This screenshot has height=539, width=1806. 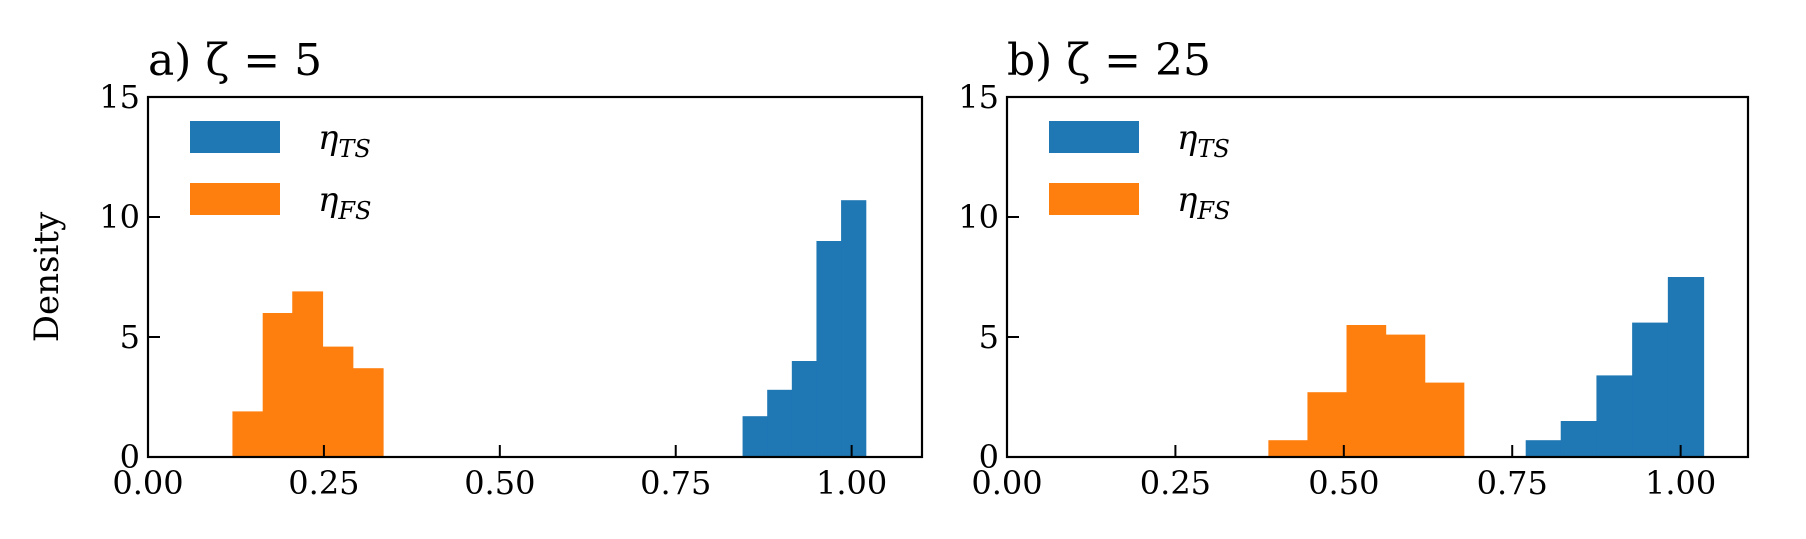 What do you see at coordinates (1109, 60) in the screenshot?
I see `chart-title: b) ζ = 25` at bounding box center [1109, 60].